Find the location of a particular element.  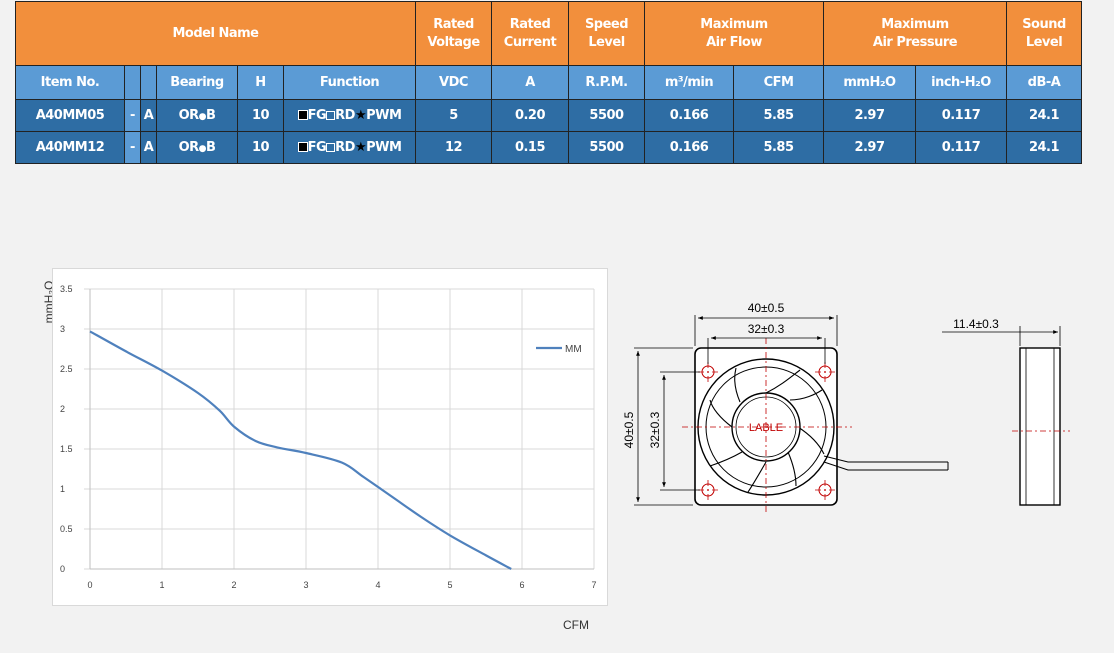

item-no-cell: A40MM12 is located at coordinates (70, 147).